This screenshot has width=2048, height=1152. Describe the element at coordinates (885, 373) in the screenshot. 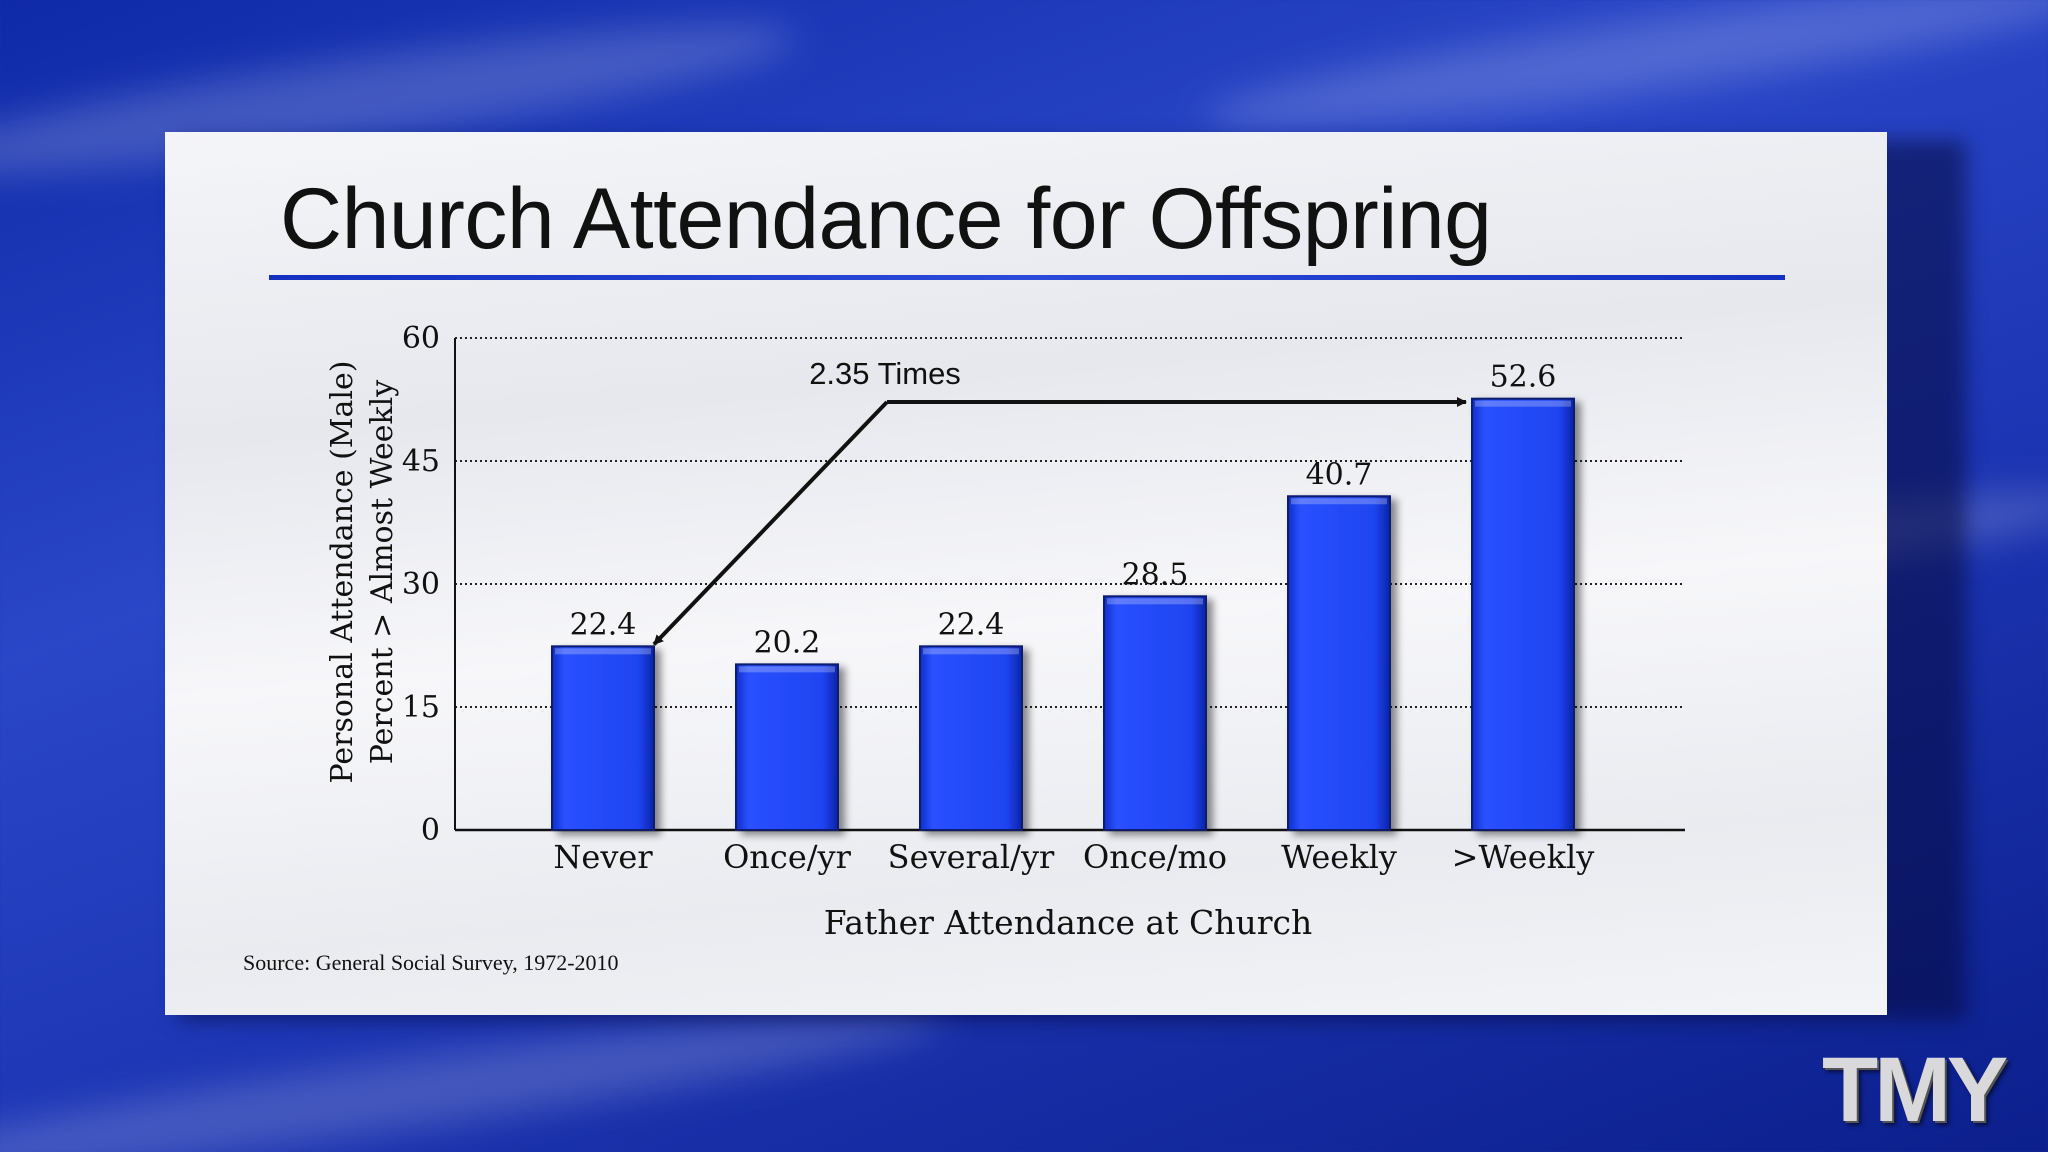

I see `annotation-label: 2.35 Times` at that location.